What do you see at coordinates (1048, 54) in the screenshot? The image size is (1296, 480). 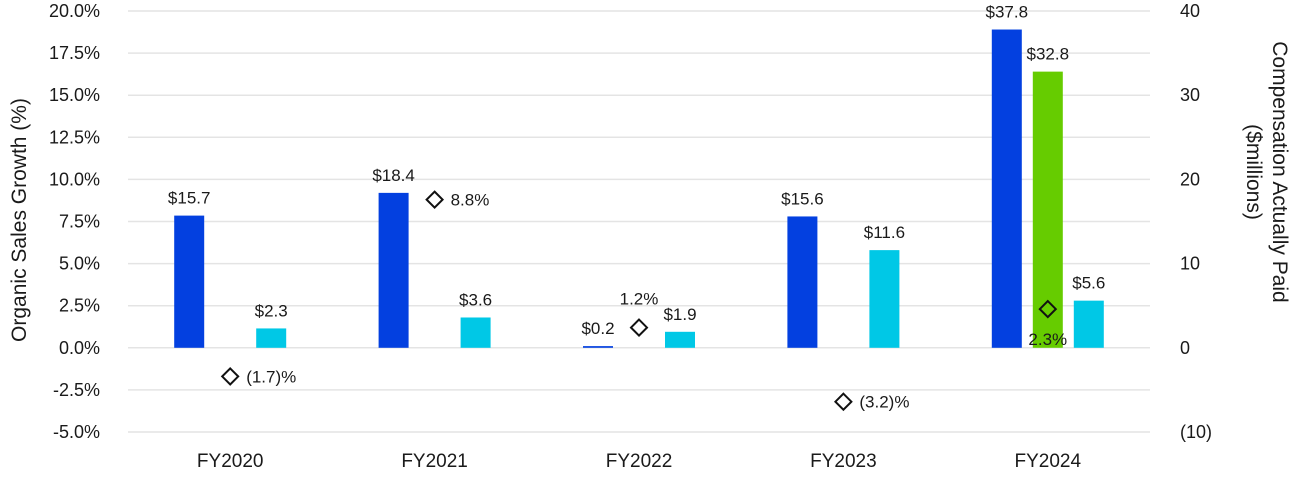 I see `bar-value-label: $32.8` at bounding box center [1048, 54].